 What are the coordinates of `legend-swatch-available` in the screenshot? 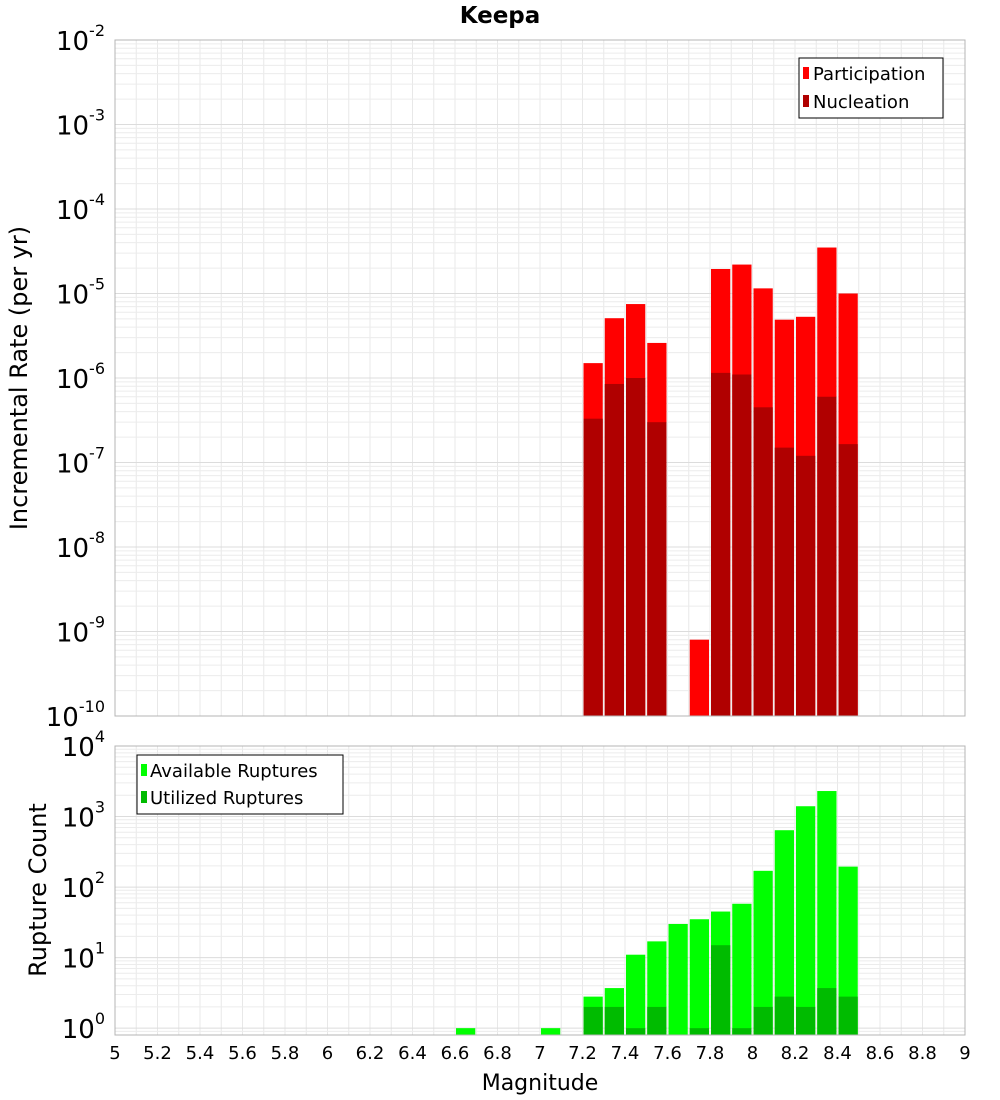 It's located at (144, 770).